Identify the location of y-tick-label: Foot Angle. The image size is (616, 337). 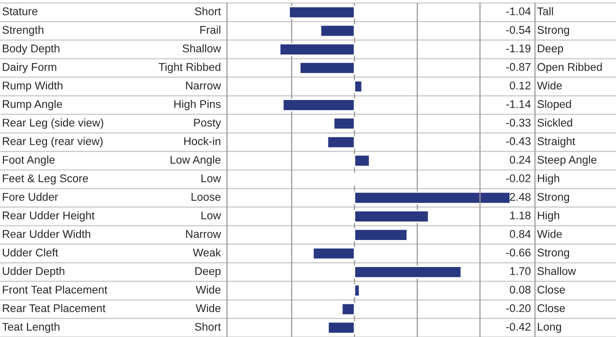
(28, 161).